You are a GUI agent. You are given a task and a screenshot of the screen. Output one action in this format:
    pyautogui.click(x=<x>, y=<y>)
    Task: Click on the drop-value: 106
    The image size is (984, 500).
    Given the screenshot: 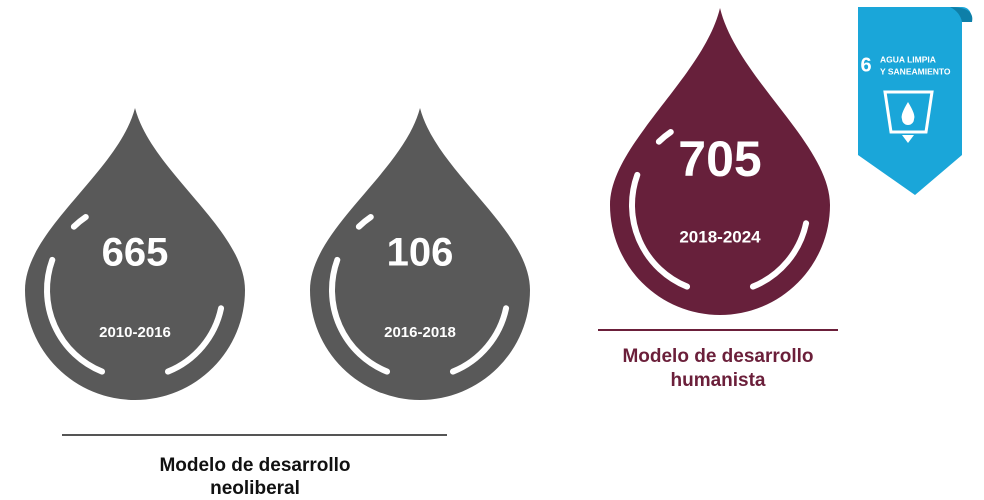 What is the action you would take?
    pyautogui.click(x=420, y=253)
    